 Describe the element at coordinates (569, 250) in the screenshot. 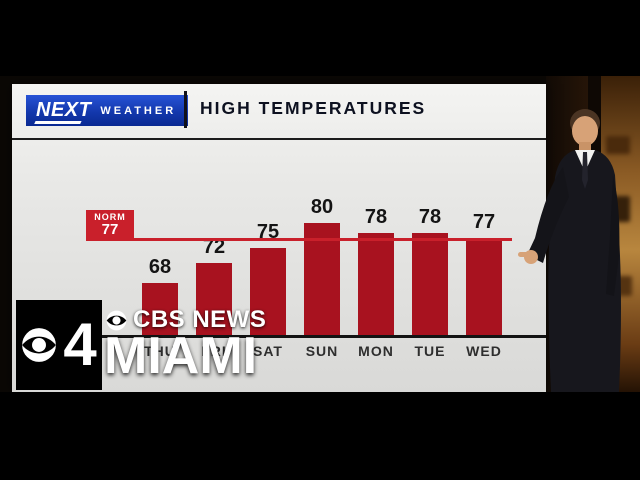

I see `weather-presenter` at that location.